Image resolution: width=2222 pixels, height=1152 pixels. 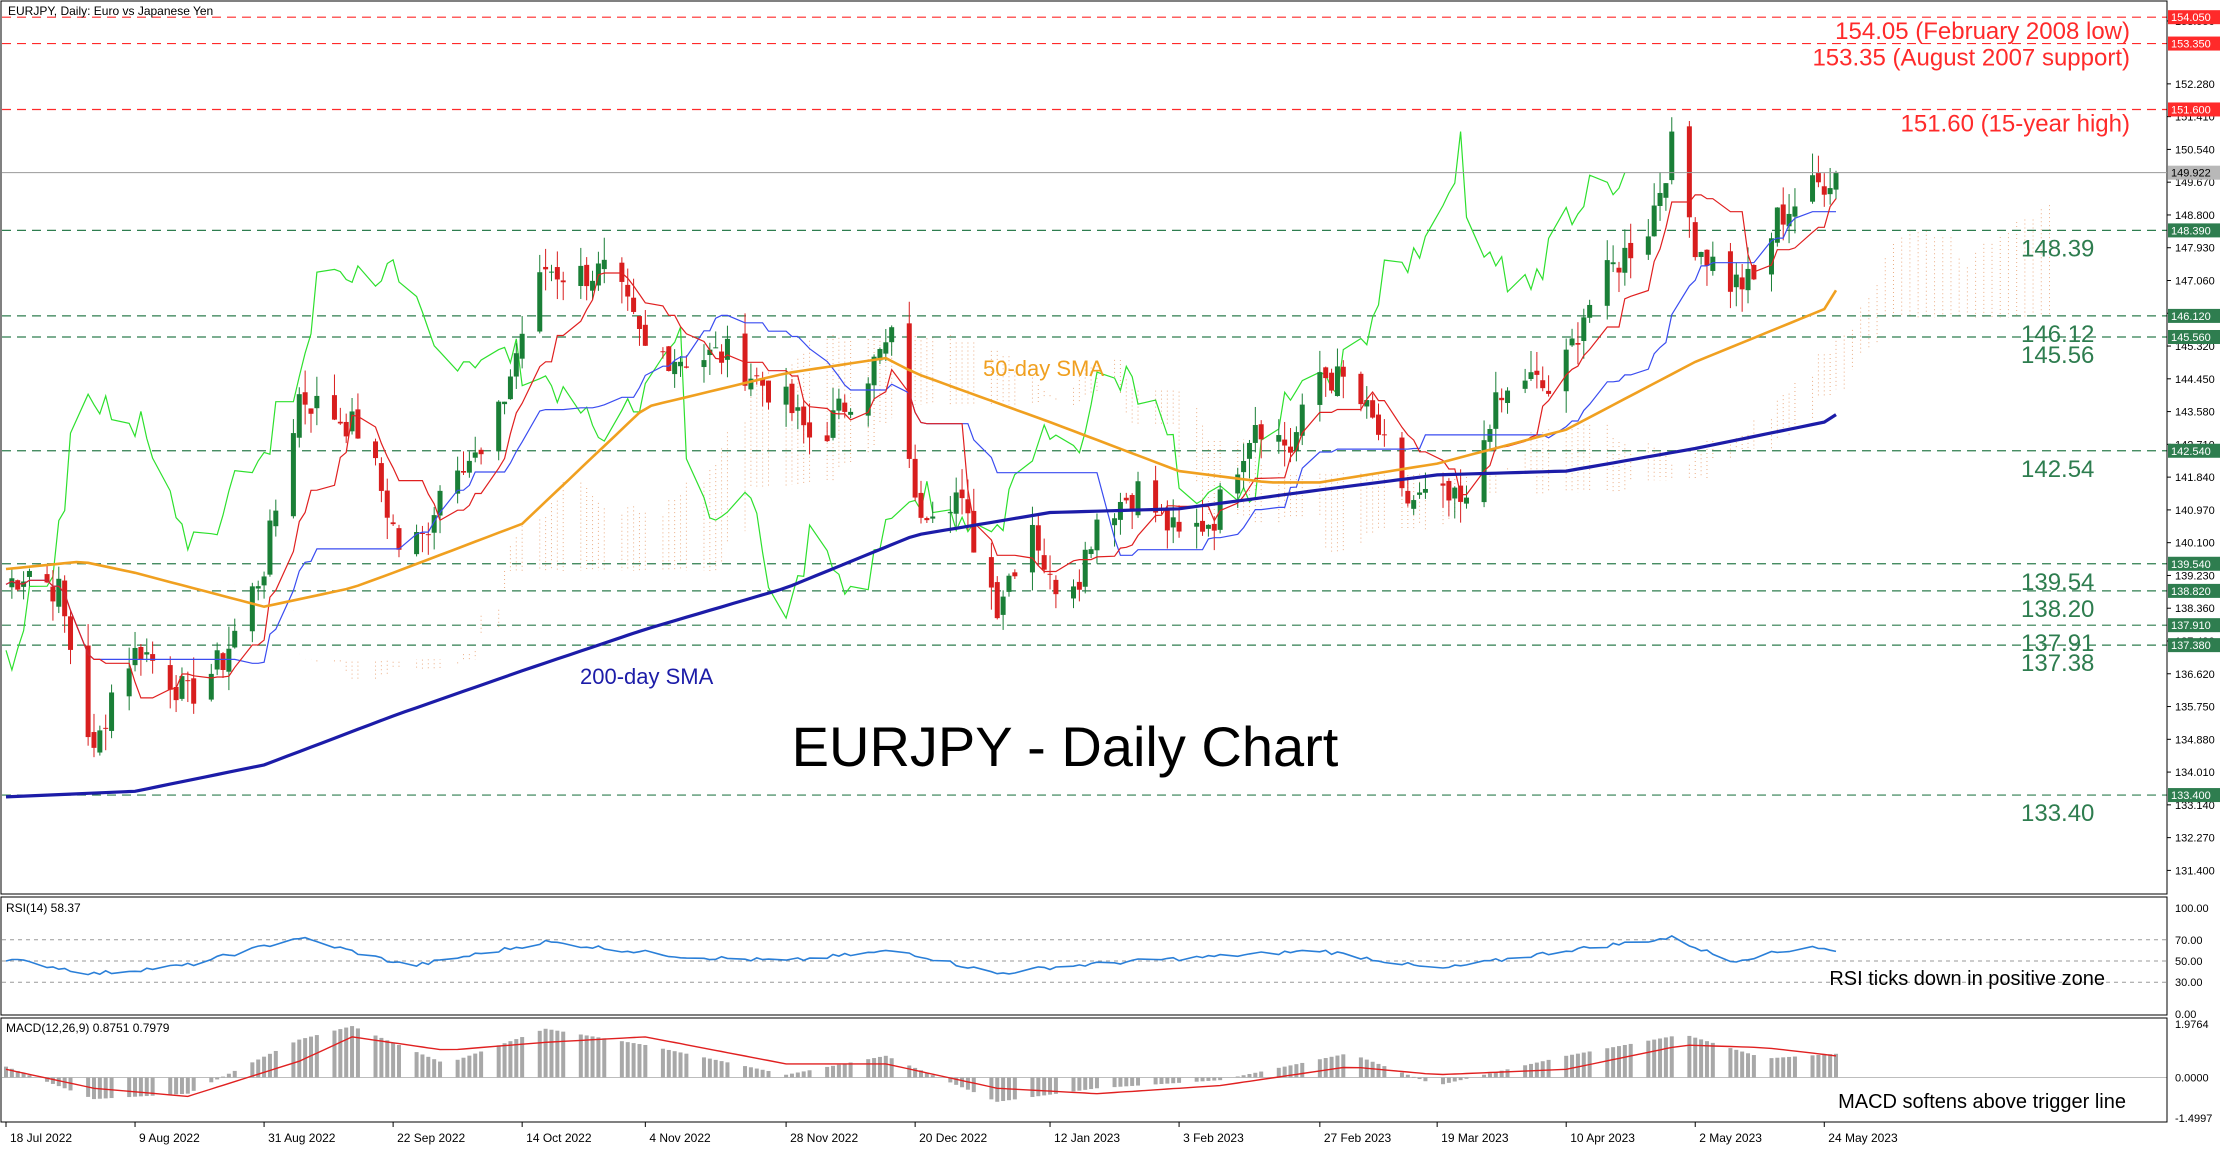 I want to click on price-tick-label: 136.620, so click(x=2195, y=675).